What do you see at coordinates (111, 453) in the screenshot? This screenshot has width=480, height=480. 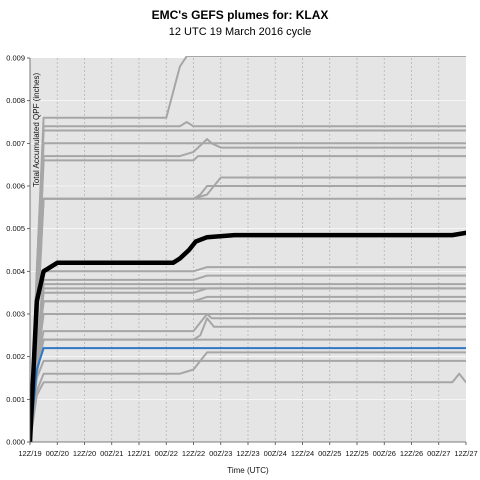 I see `x-tick-label: 00Z/21` at bounding box center [111, 453].